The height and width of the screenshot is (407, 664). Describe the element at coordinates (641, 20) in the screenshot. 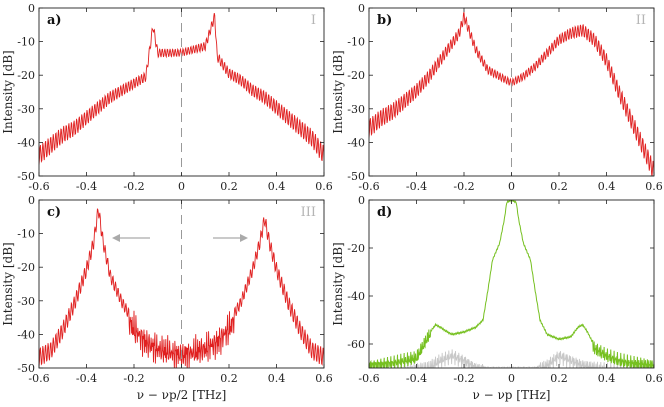

I see `panel-b-label: II` at that location.